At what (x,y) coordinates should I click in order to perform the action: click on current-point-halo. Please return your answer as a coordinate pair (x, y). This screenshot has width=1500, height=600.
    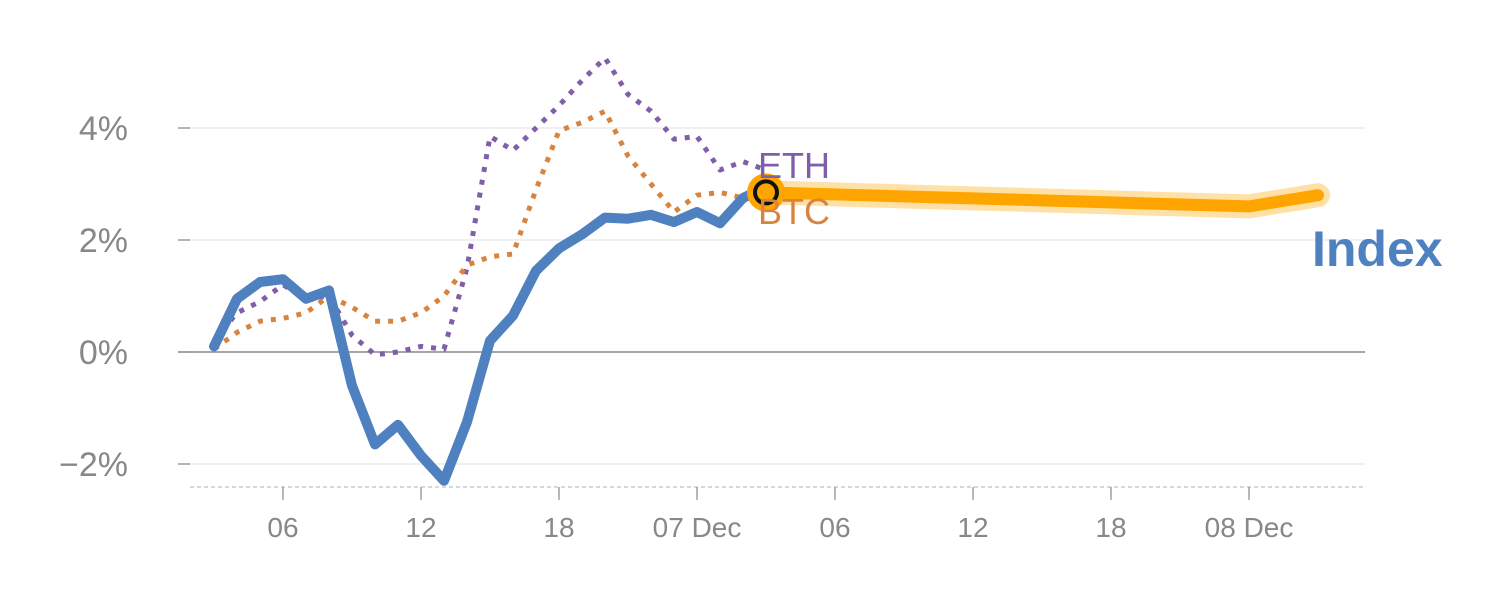
    Looking at the image, I should click on (766, 192).